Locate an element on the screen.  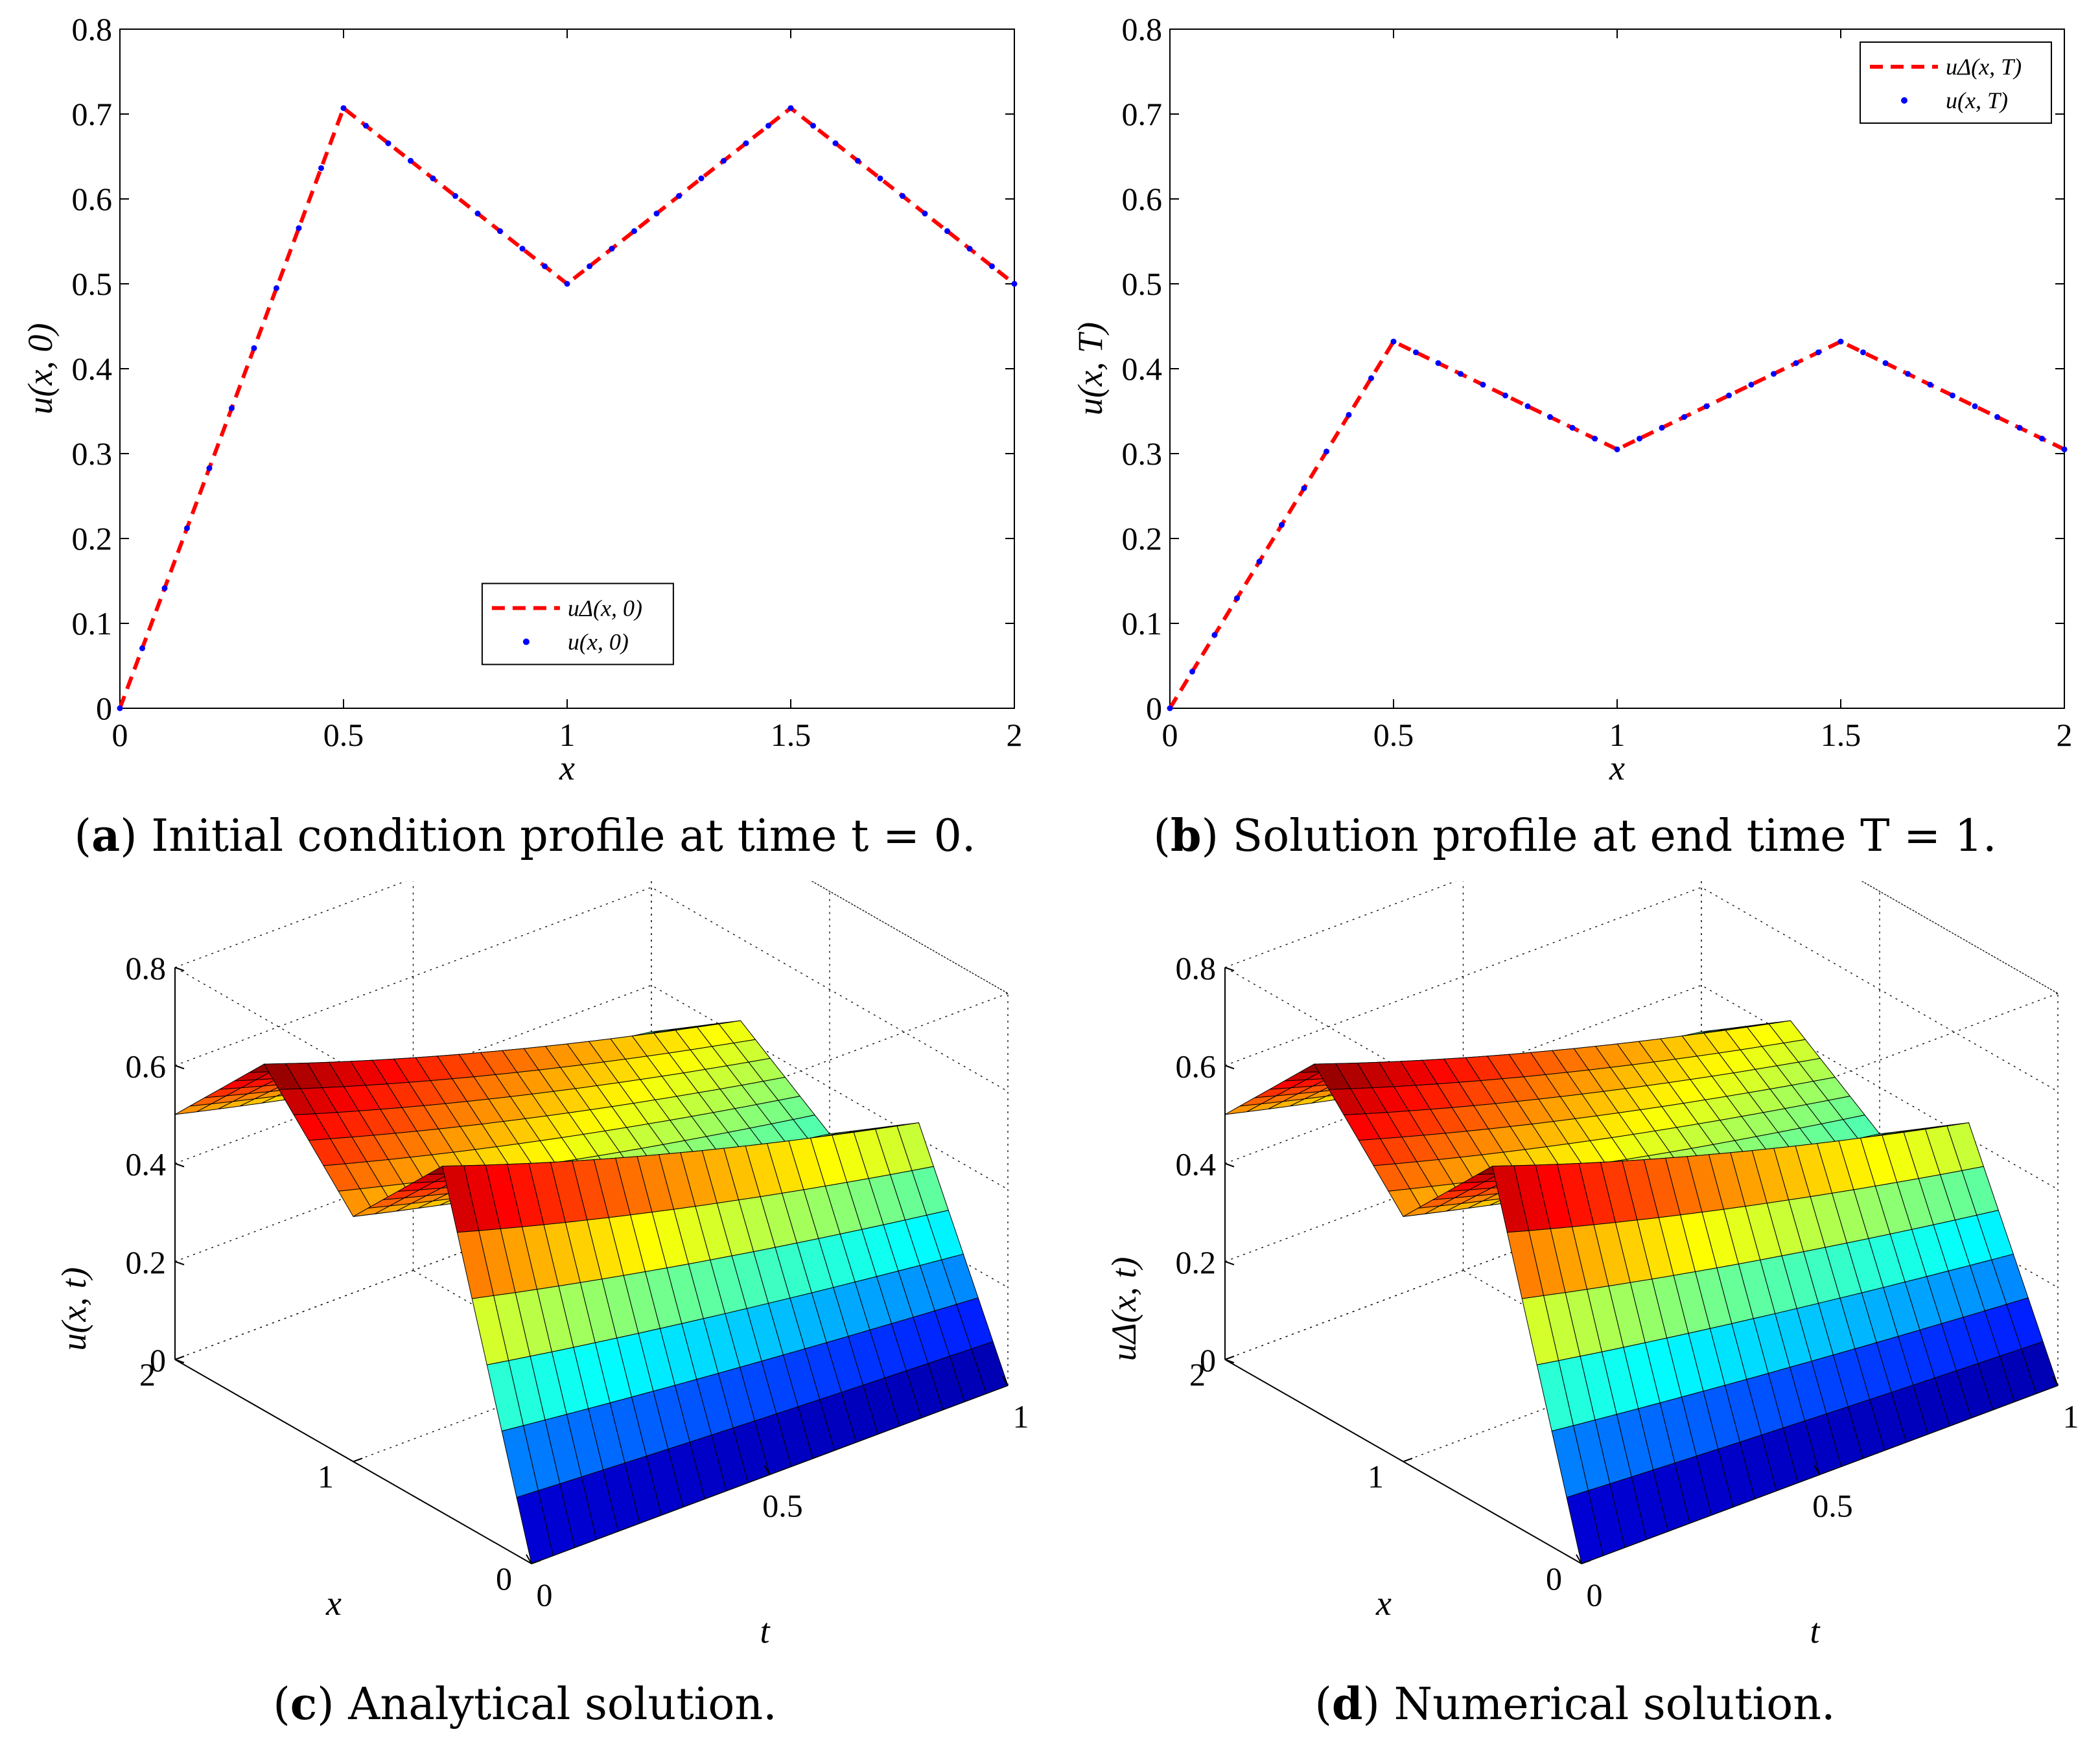
legend-label-dot: u(x, T) is located at coordinates (1977, 100).